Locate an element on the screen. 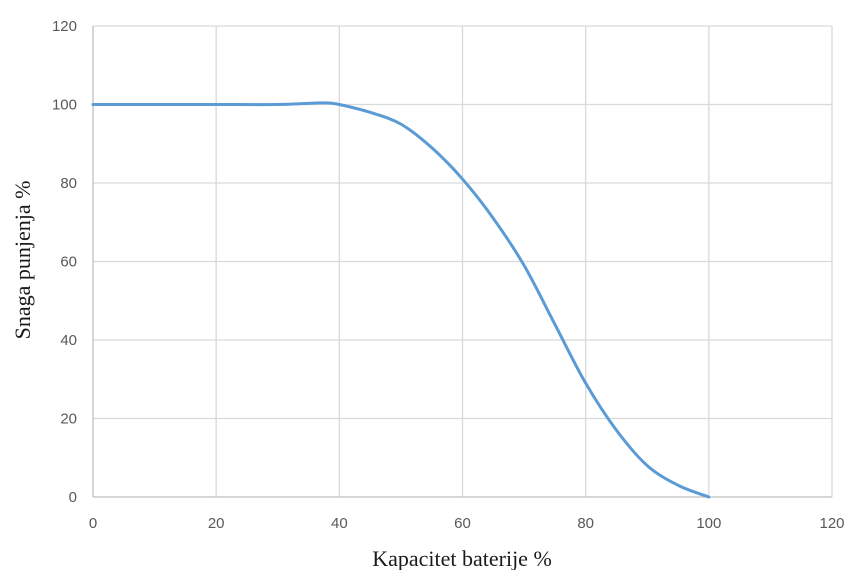  y-tick-label-6: 120 is located at coordinates (64, 26).